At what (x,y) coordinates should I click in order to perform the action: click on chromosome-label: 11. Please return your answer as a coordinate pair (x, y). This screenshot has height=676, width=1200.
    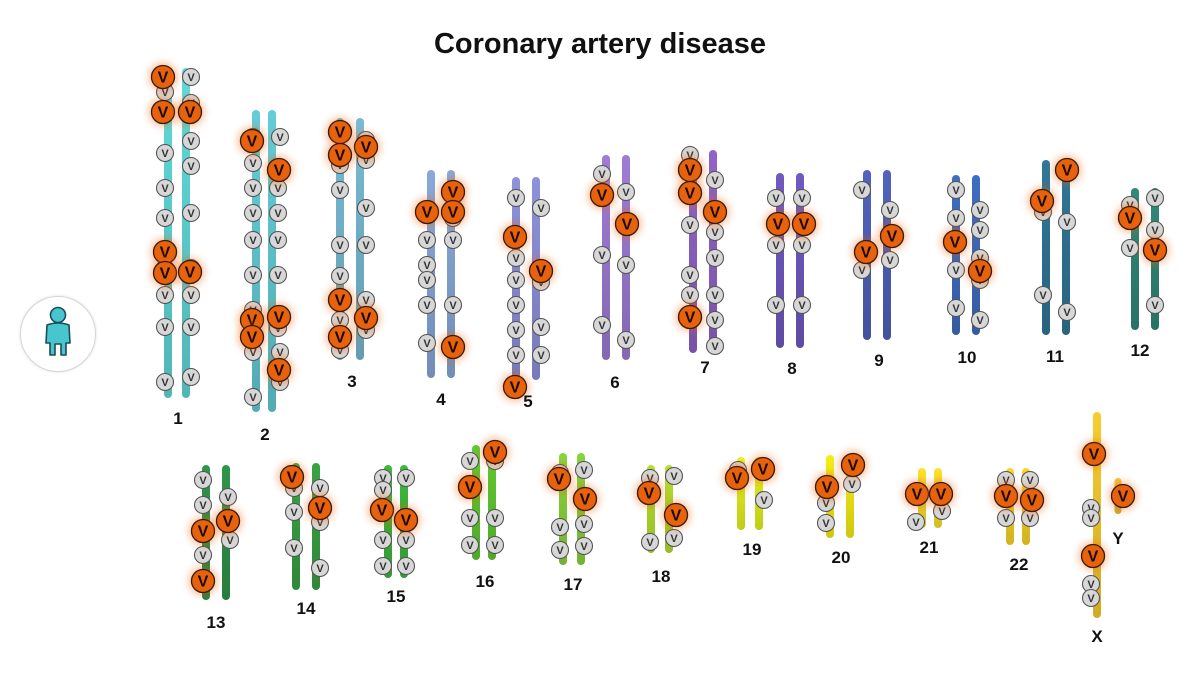
    Looking at the image, I should click on (1055, 356).